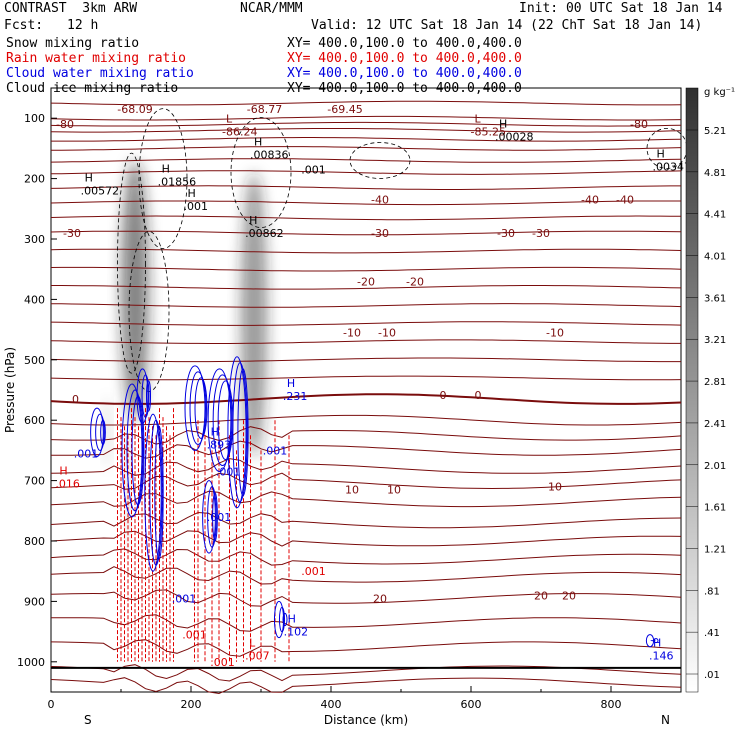  Describe the element at coordinates (100, 185) in the screenshot. I see `extremum-marker: H.00572` at that location.